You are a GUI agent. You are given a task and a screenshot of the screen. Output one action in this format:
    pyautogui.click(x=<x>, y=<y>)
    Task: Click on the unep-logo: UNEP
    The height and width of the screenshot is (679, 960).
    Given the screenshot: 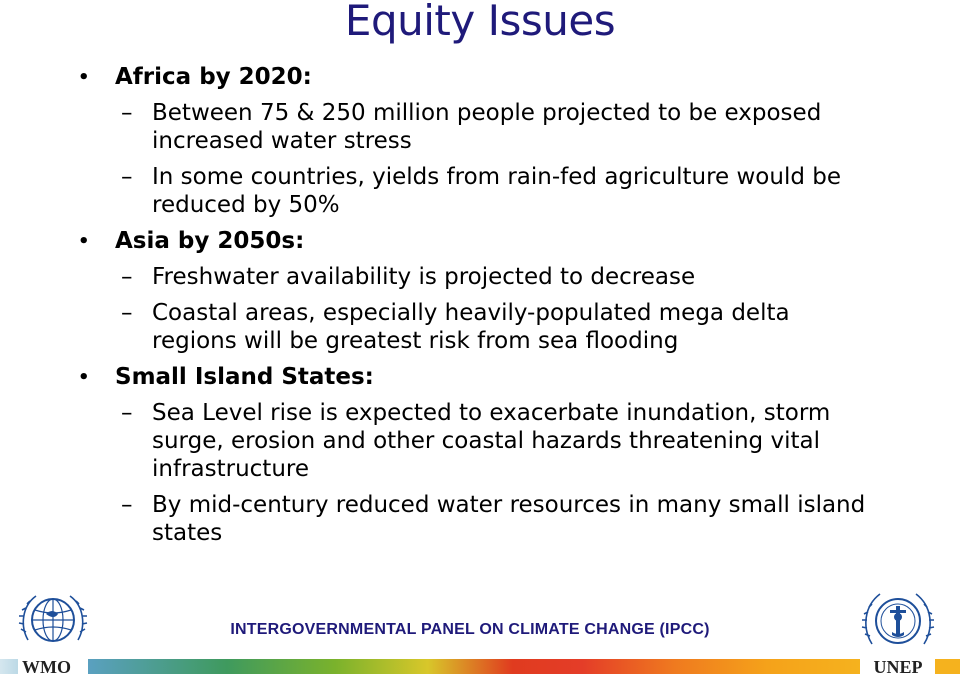 What is the action you would take?
    pyautogui.click(x=898, y=633)
    